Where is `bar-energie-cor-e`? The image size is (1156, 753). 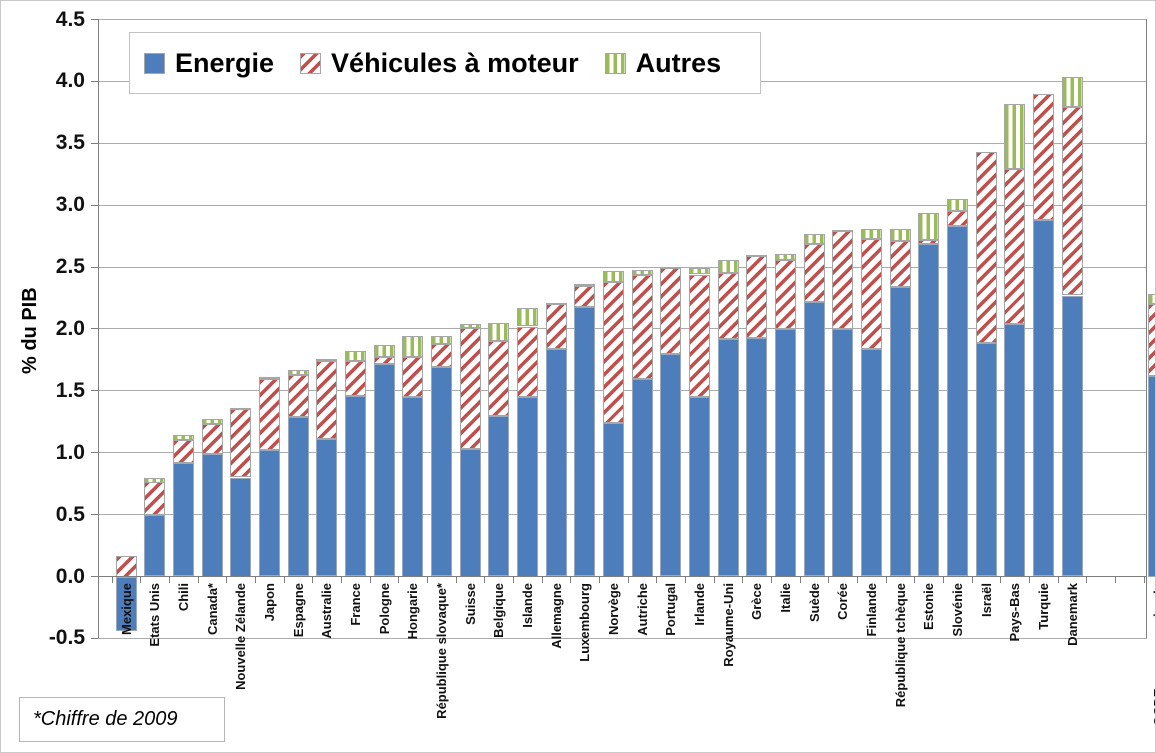
bar-energie-cor-e is located at coordinates (843, 453).